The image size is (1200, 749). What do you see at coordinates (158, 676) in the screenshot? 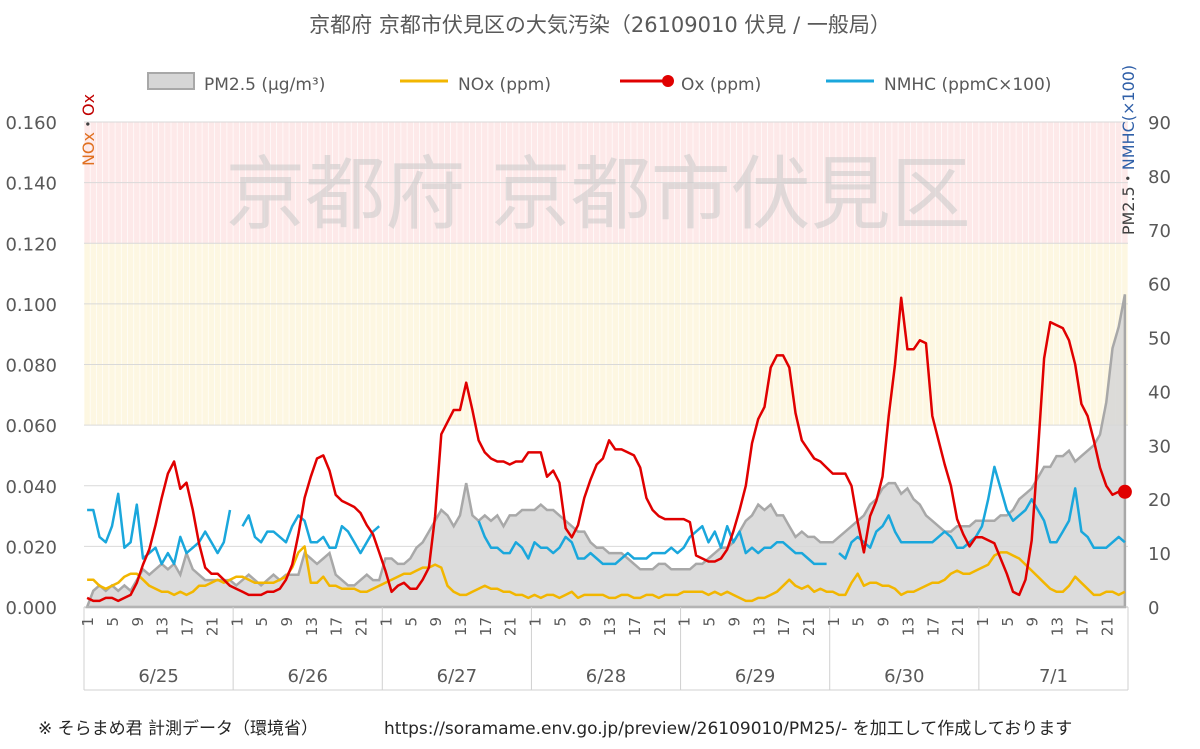
I see `x-day-label: 6/25` at bounding box center [158, 676].